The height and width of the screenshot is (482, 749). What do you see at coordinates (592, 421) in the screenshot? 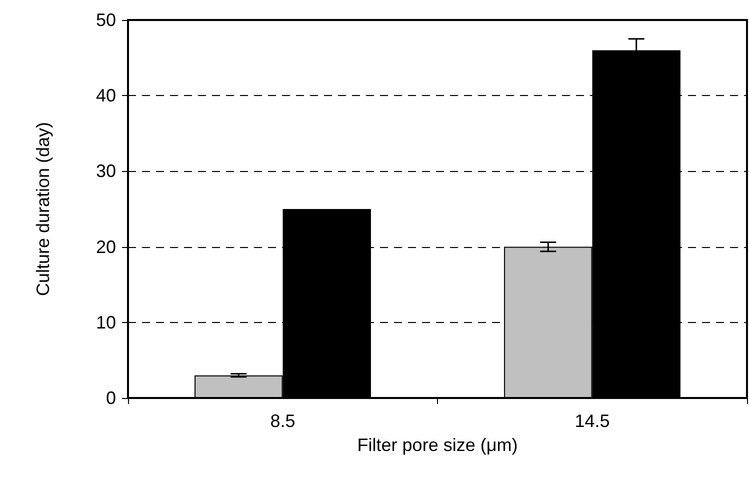
I see `x-tick-label: 14.5` at bounding box center [592, 421].